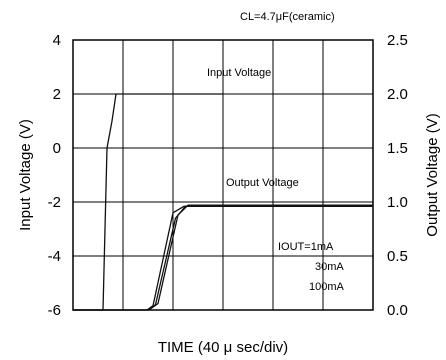 This screenshot has width=446, height=360. I want to click on chart-title: CL=4.7μF(ceramic), so click(287, 17).